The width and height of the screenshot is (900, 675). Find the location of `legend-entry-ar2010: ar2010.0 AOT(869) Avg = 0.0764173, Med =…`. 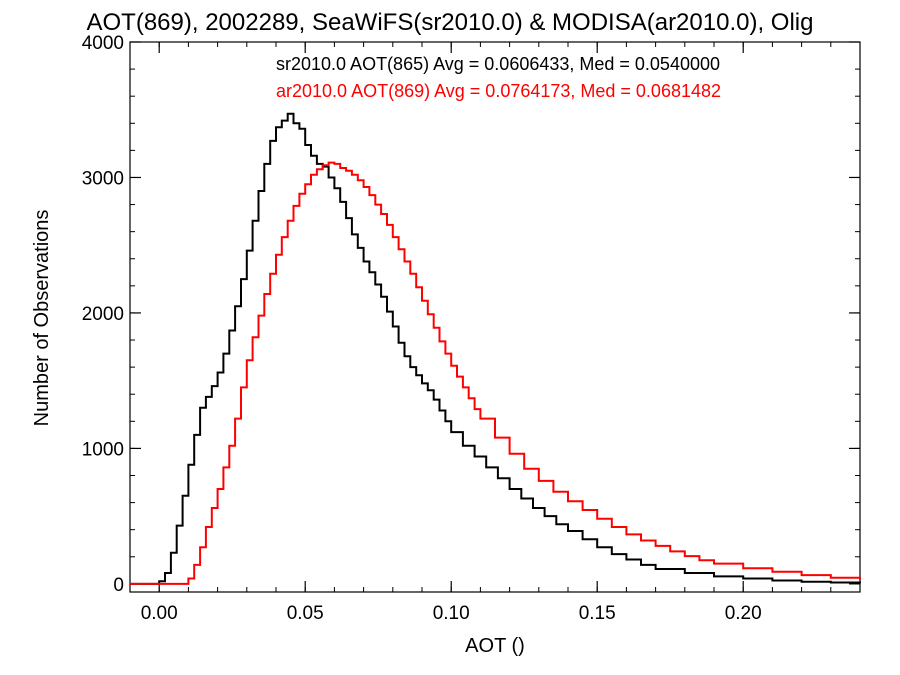

legend-entry-ar2010: ar2010.0 AOT(869) Avg = 0.0764173, Med =… is located at coordinates (498, 91).